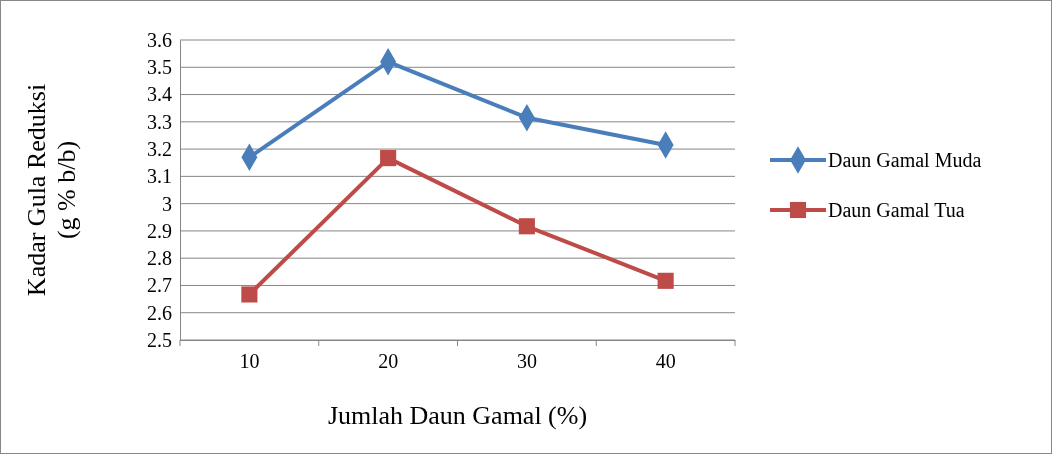 This screenshot has width=1052, height=454. I want to click on y-tick-label: 2.5, so click(159, 339).